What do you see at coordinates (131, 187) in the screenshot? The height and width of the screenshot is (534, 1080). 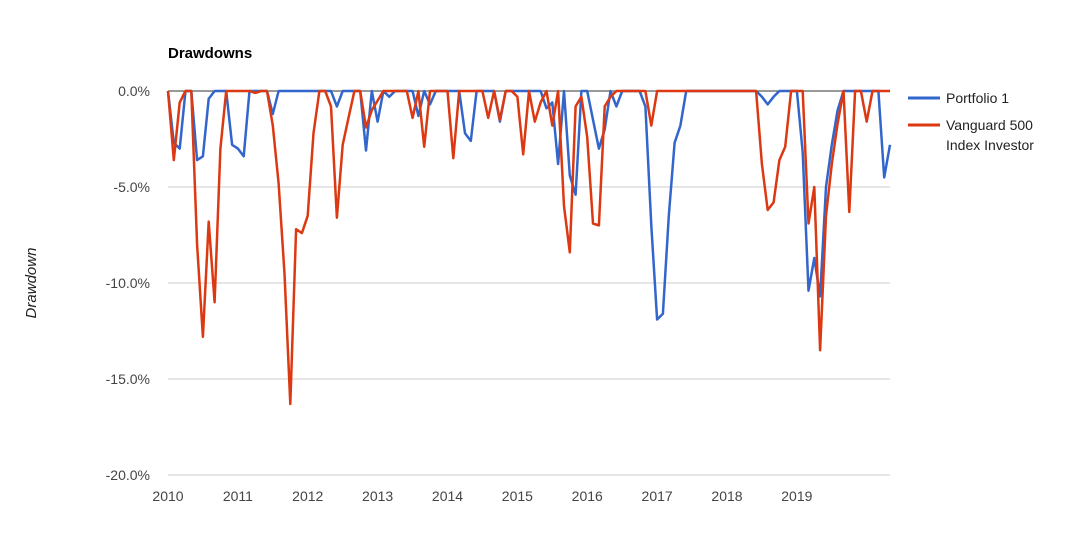 I see `y-tick-label: -5.0%` at bounding box center [131, 187].